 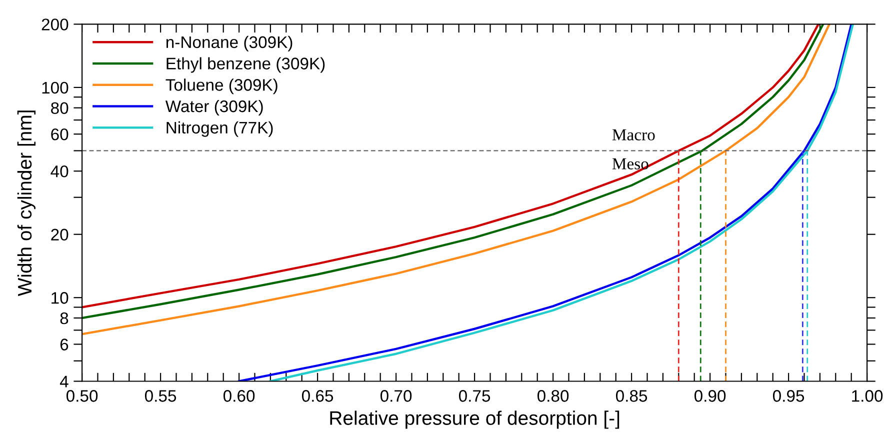 What do you see at coordinates (553, 396) in the screenshot?
I see `x-tick-label: 0.80` at bounding box center [553, 396].